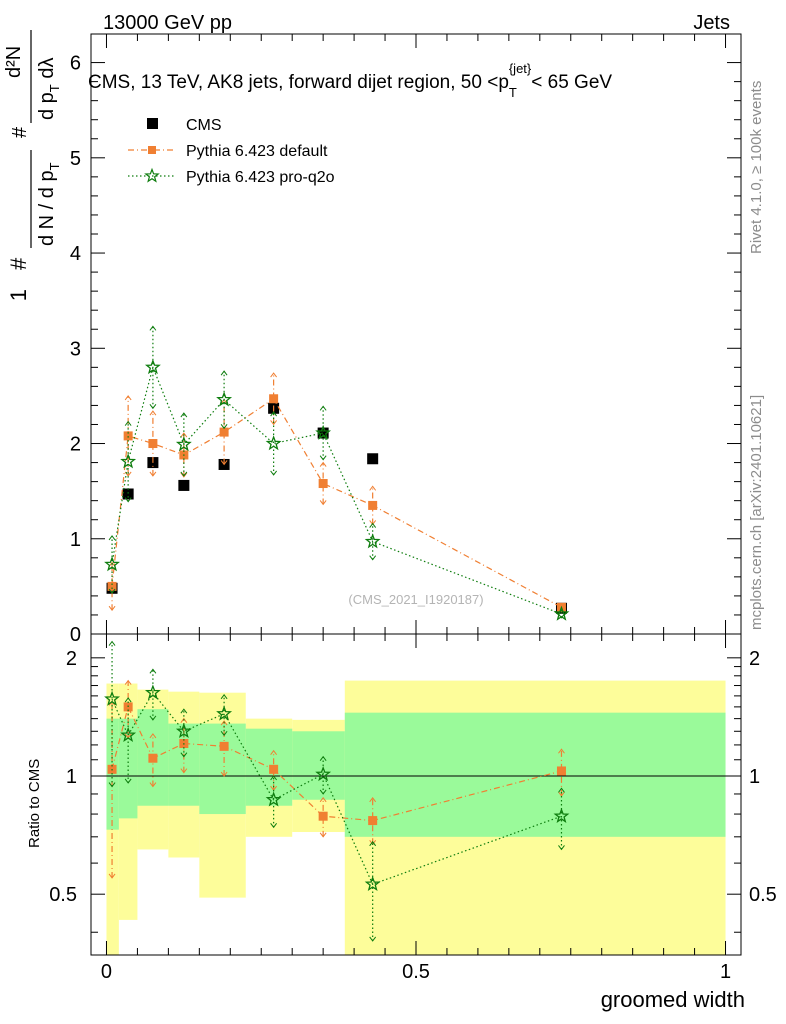  Describe the element at coordinates (49, 89) in the screenshot. I see `ylabel-d2-den: d pT dλ` at that location.